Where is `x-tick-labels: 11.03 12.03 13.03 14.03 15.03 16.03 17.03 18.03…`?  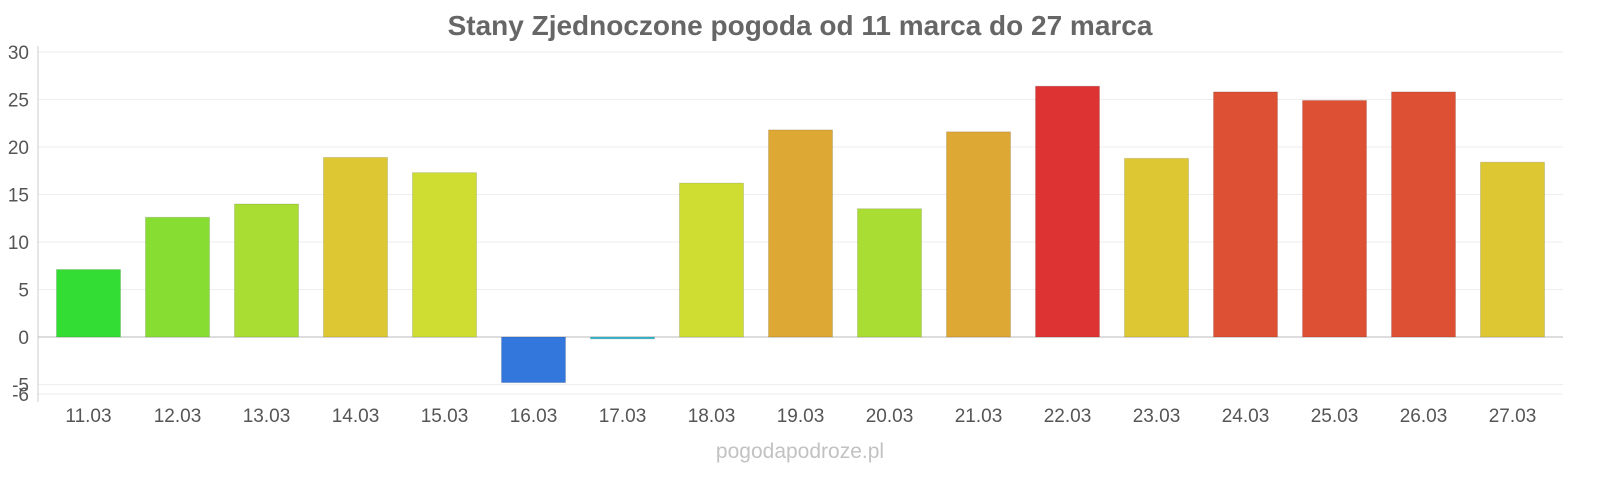
x-tick-labels: 11.03 12.03 13.03 14.03 15.03 16.03 17.03 18.03… is located at coordinates (800, 416).